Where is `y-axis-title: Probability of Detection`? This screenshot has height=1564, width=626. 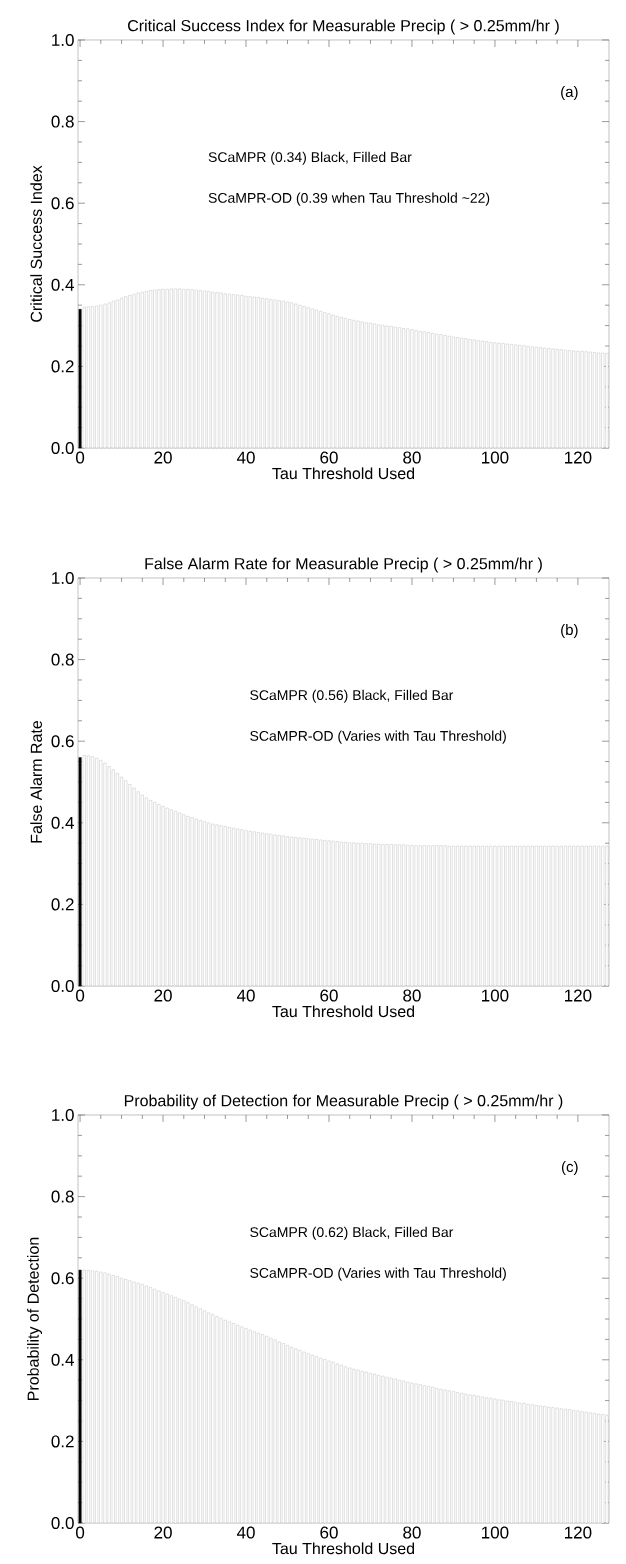 y-axis-title: Probability of Detection is located at coordinates (35, 1318).